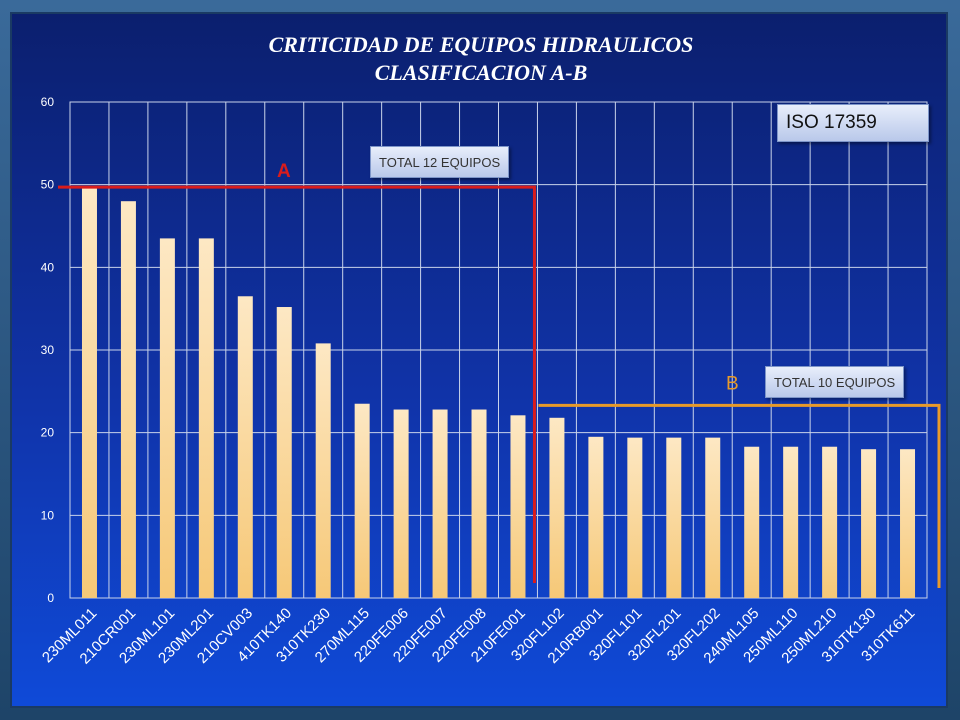 The height and width of the screenshot is (720, 960). What do you see at coordinates (50, 598) in the screenshot?
I see `y-tick-label: 0` at bounding box center [50, 598].